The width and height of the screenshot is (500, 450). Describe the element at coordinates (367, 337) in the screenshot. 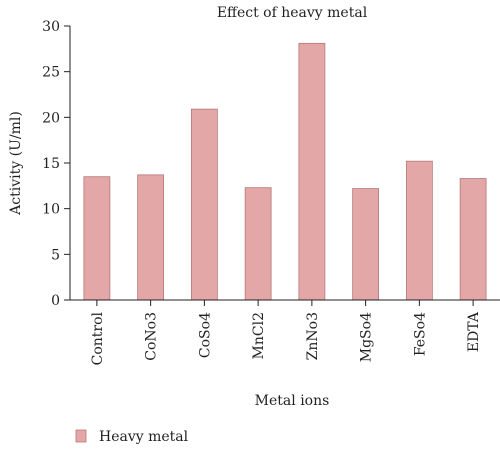

I see `x-tick-label: MgSo4` at that location.